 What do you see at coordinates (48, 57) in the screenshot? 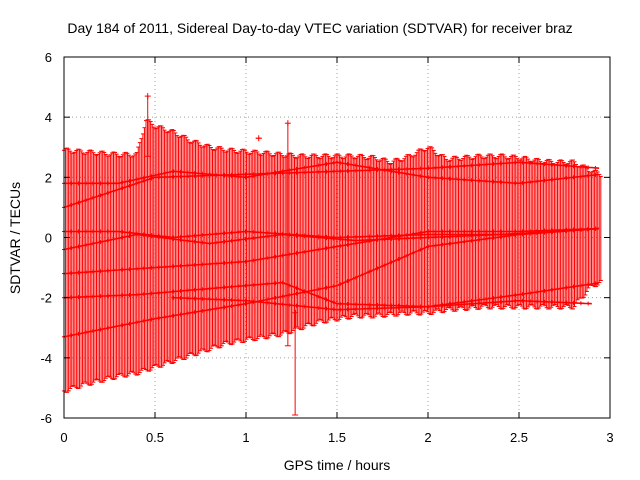
I see `y-tick-label: 6` at bounding box center [48, 57].